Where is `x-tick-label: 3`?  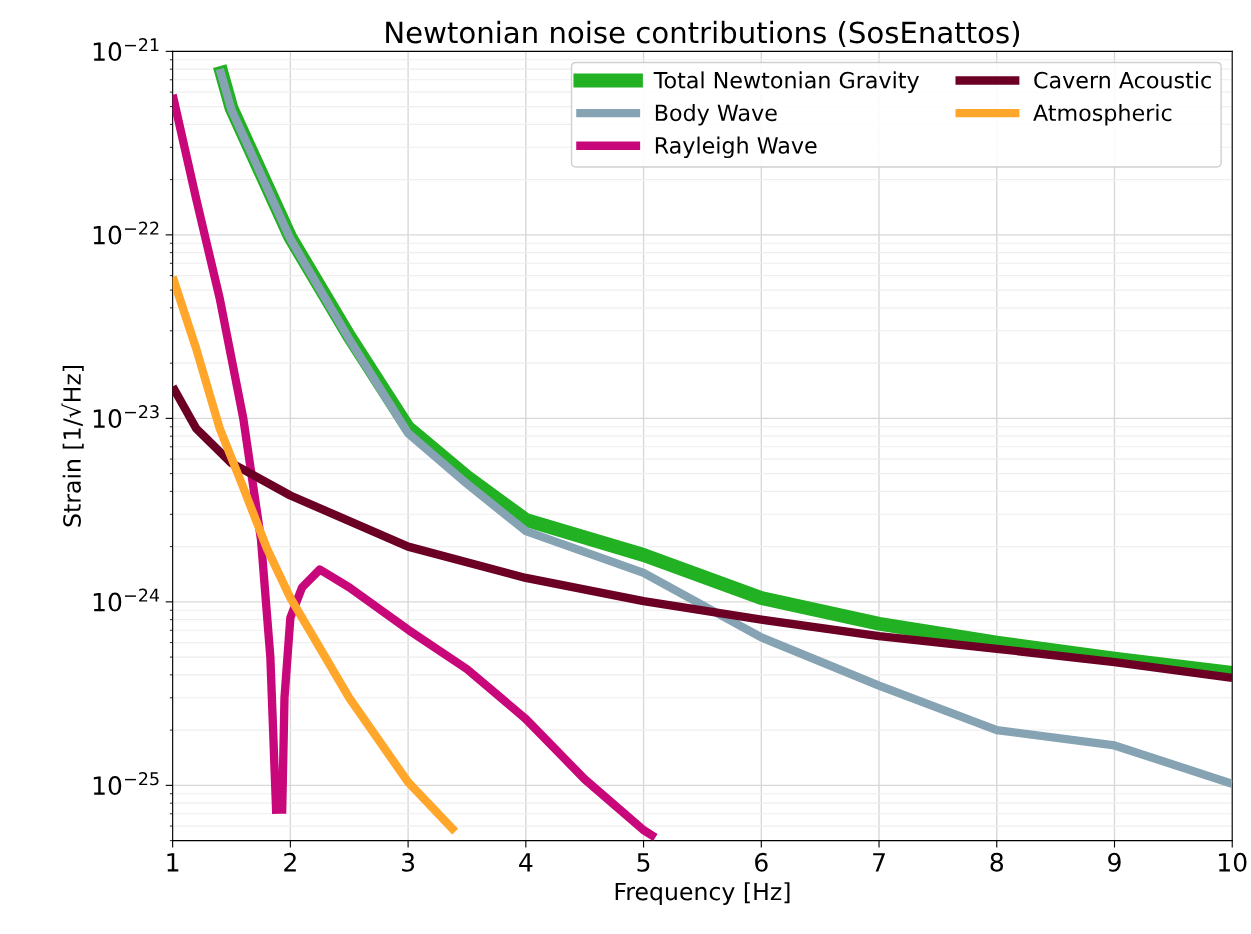
x-tick-label: 3 is located at coordinates (408, 862).